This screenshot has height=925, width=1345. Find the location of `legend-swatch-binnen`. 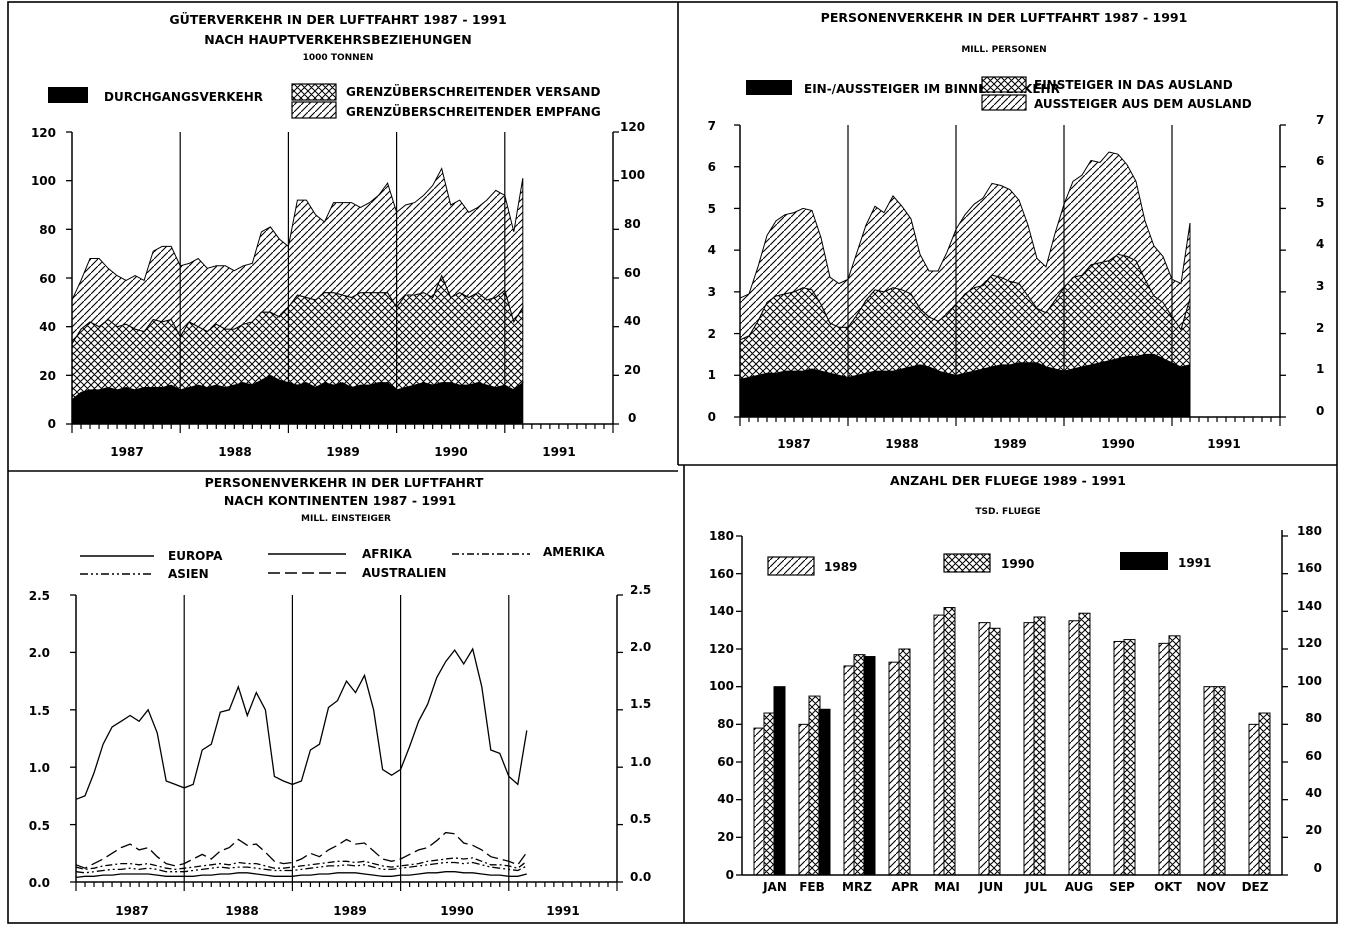

legend-swatch-binnen is located at coordinates (769, 87).